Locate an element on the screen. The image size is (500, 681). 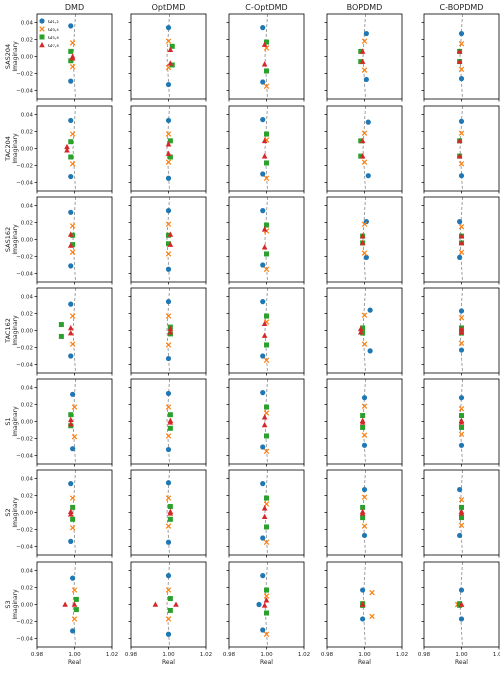
panel-r3-c4 is located at coordinates (460, 331).